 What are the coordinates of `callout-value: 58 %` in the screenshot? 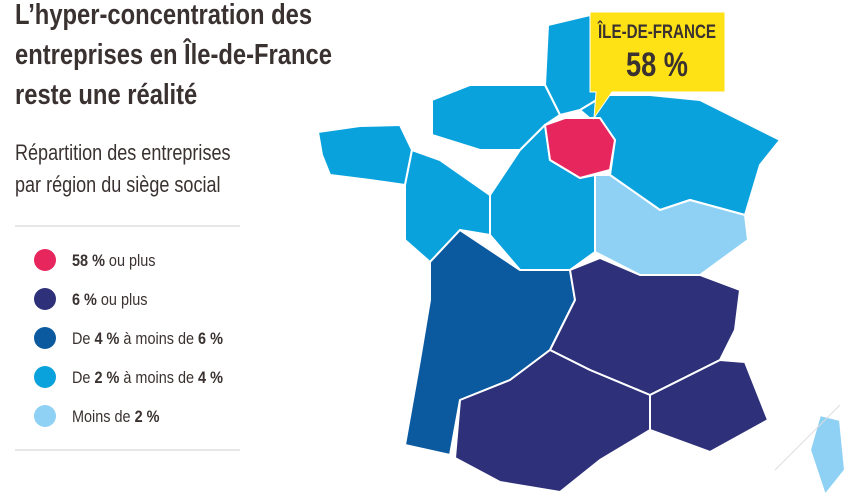 It's located at (657, 64).